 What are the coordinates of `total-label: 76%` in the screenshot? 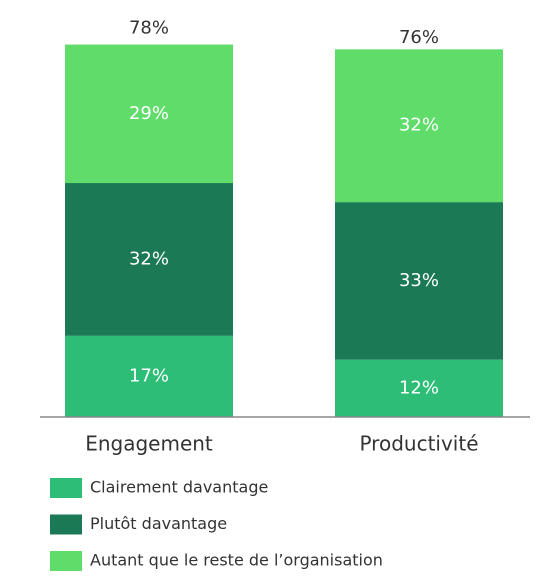 It's located at (419, 37).